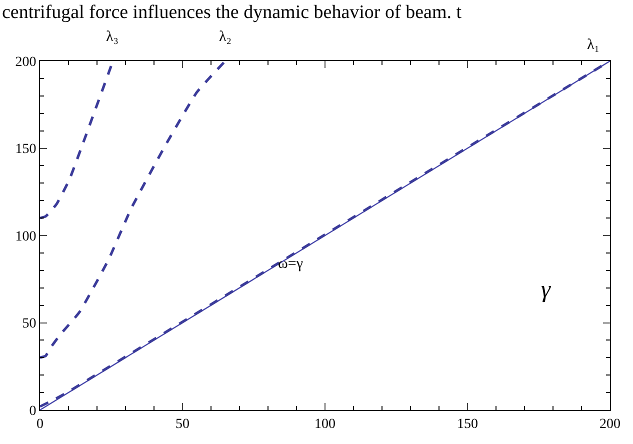 This screenshot has height=444, width=633. Describe the element at coordinates (183, 424) in the screenshot. I see `x-tick-label: 50` at that location.